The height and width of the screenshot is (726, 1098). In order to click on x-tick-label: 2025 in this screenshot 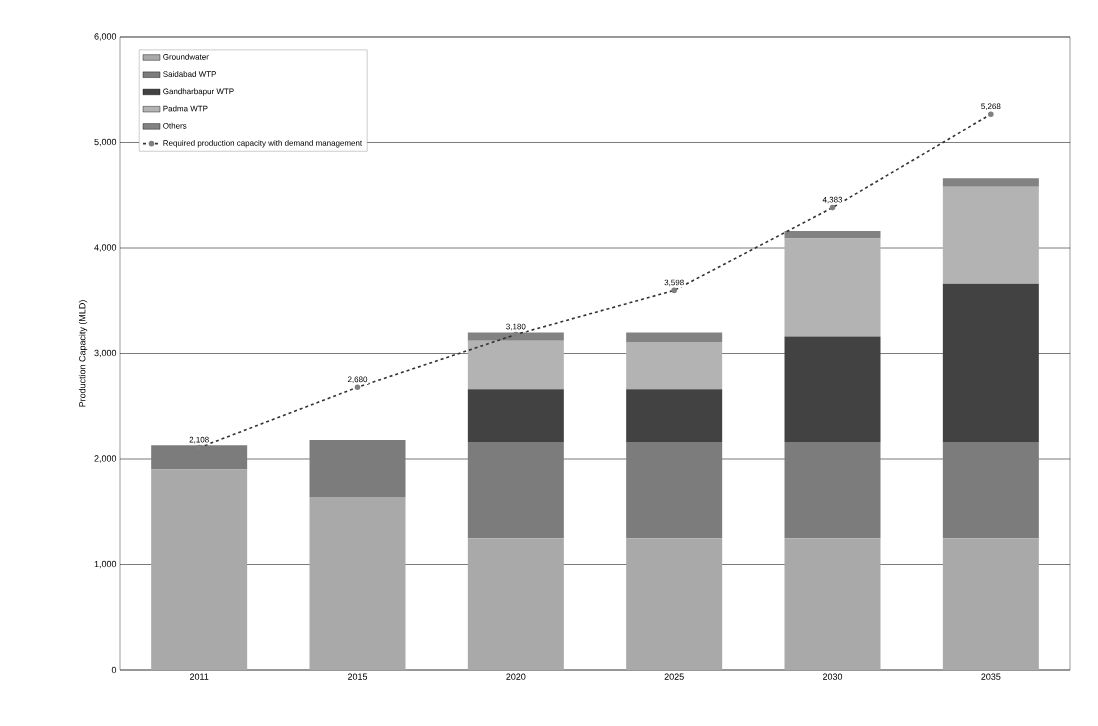, I will do `click(674, 676)`.